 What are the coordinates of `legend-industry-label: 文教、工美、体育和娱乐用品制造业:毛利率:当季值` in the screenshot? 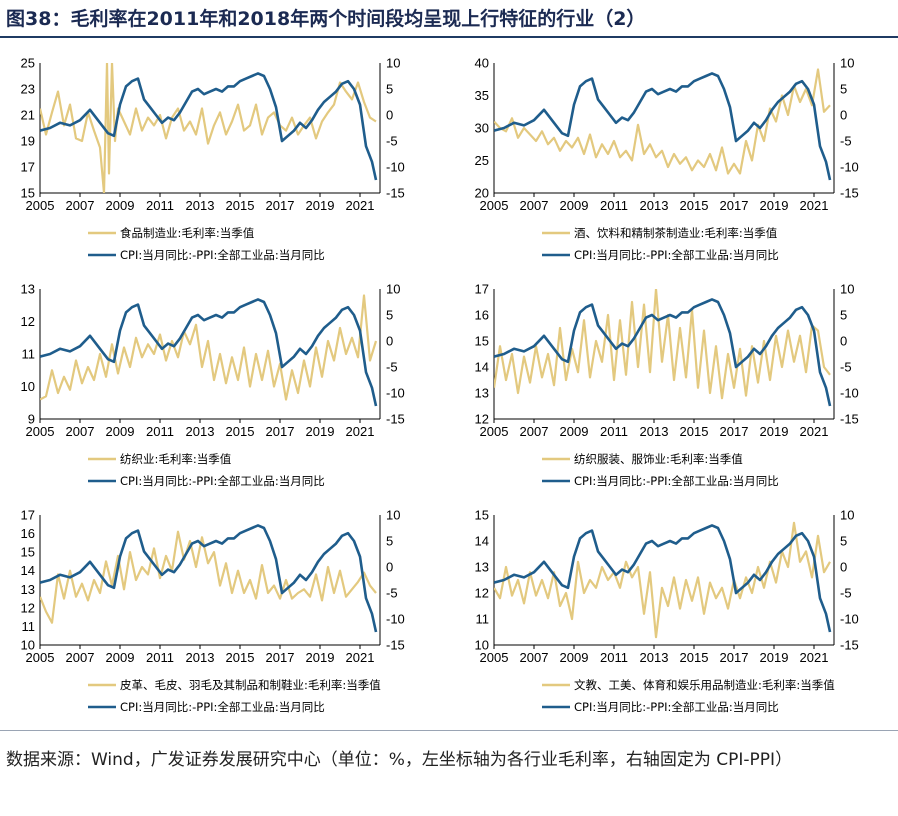 It's located at (704, 685).